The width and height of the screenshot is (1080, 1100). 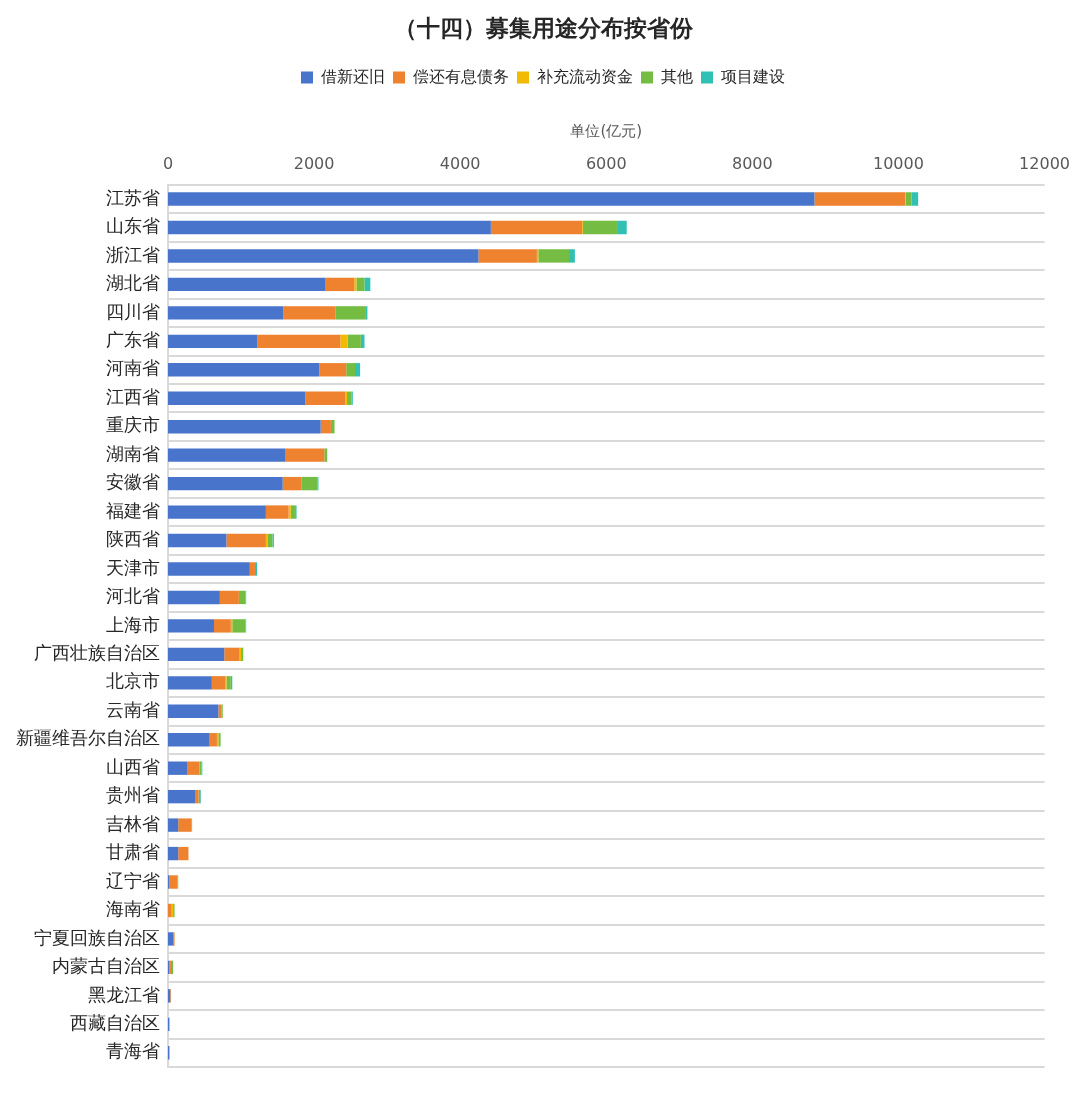 What do you see at coordinates (677, 76) in the screenshot?
I see `legend-label: 其他` at bounding box center [677, 76].